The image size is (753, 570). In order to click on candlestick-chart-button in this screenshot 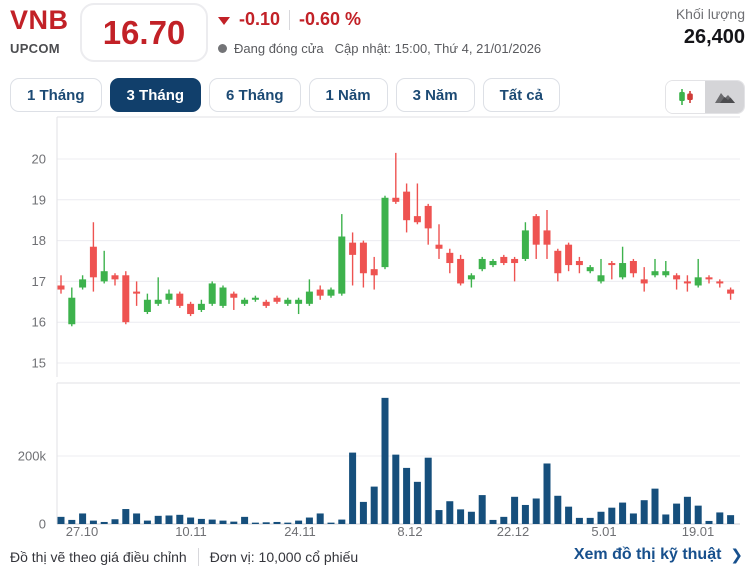, I will do `click(685, 97)`.